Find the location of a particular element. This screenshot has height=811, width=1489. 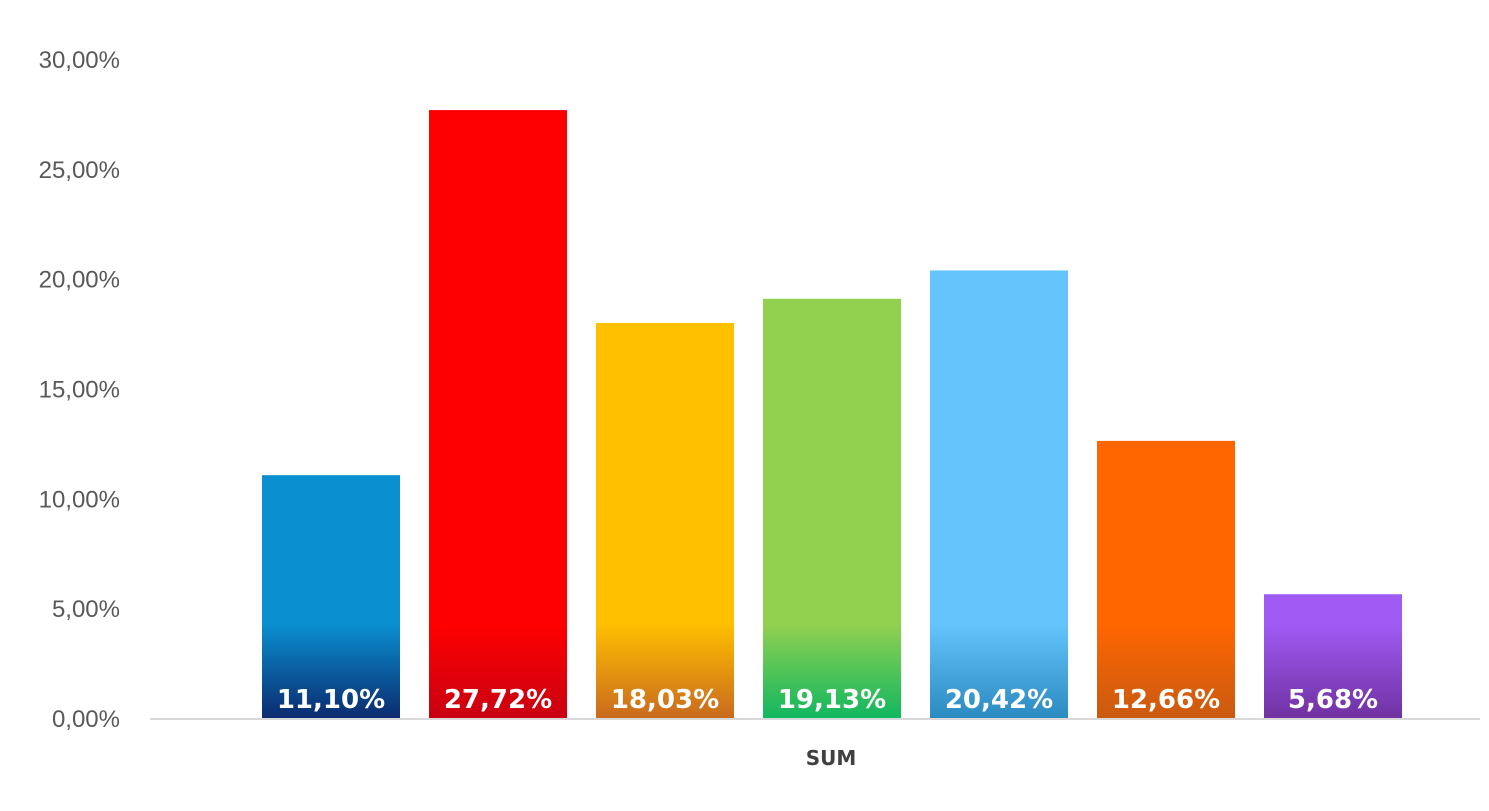

y-tick-label: 30,00% is located at coordinates (79, 60).